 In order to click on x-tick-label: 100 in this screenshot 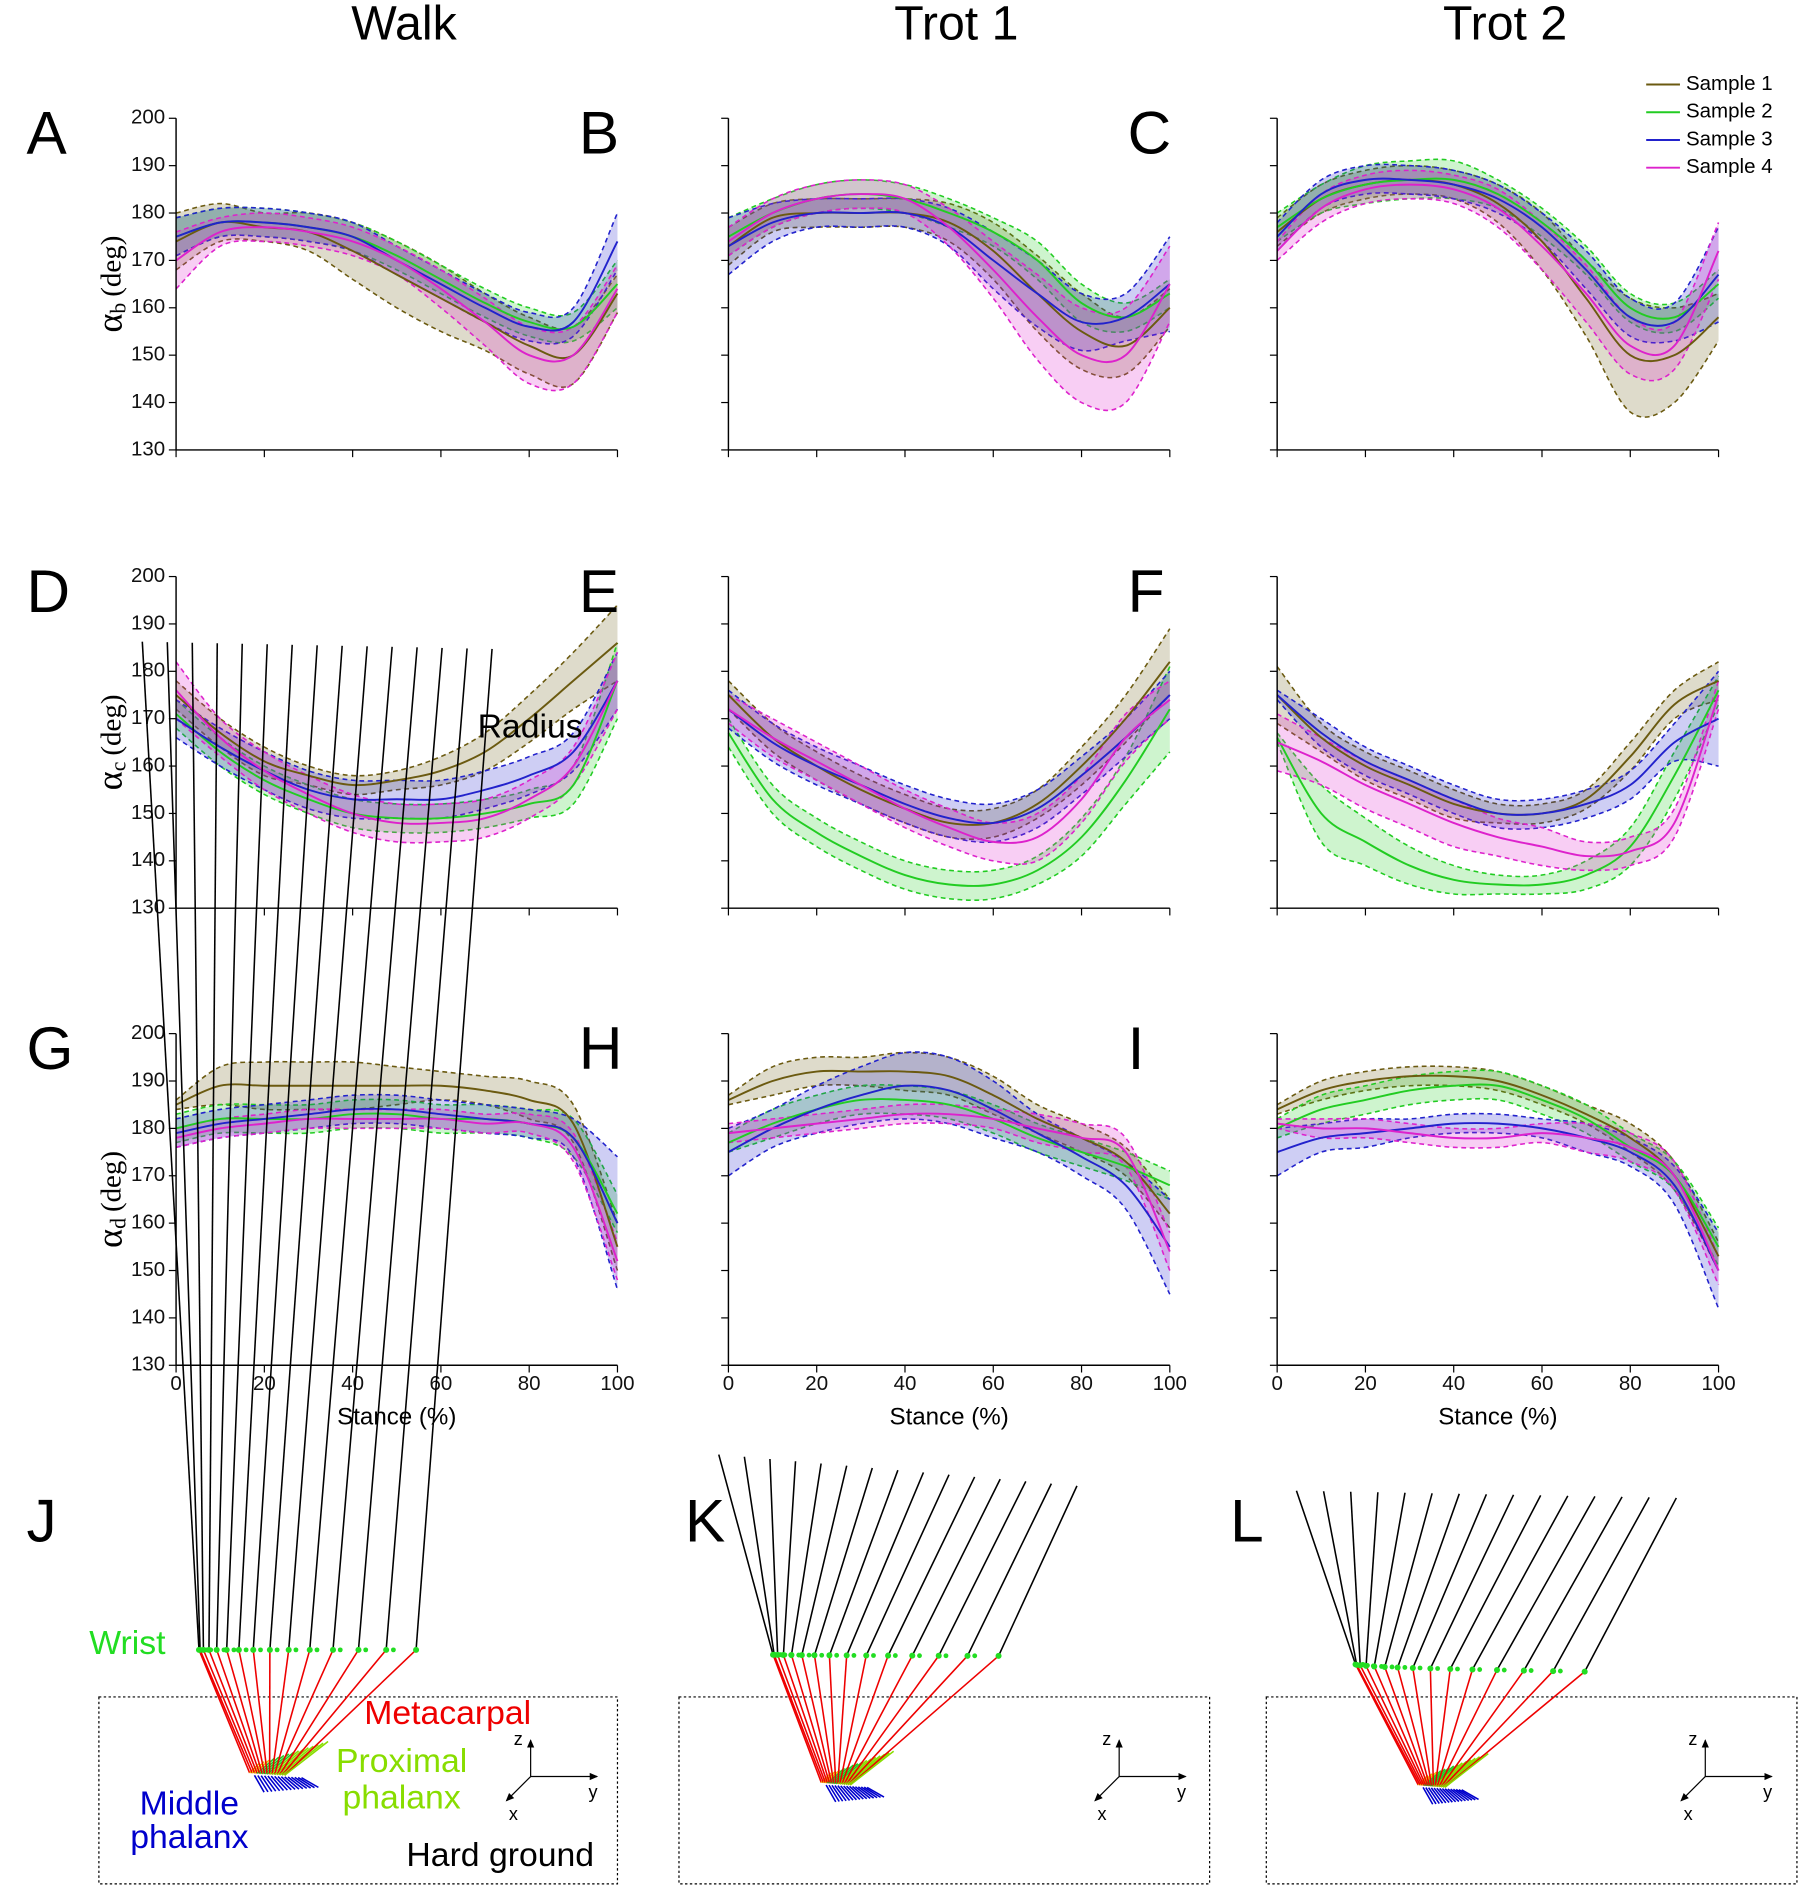, I will do `click(1718, 1383)`.